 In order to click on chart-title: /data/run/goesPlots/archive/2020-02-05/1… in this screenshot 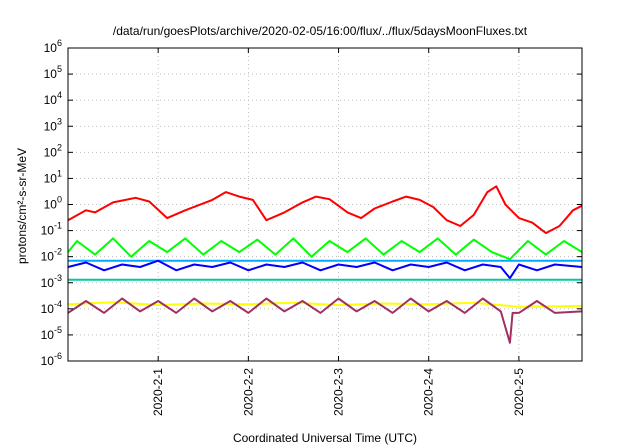, I will do `click(320, 31)`.